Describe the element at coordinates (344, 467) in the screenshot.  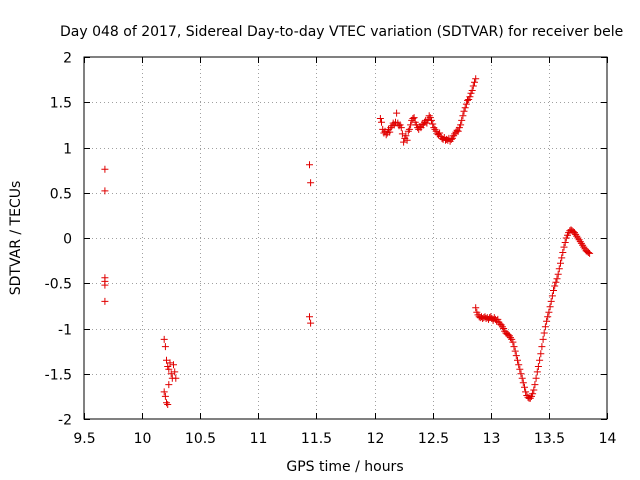
I see `x-axis-label: GPS time / hours` at that location.